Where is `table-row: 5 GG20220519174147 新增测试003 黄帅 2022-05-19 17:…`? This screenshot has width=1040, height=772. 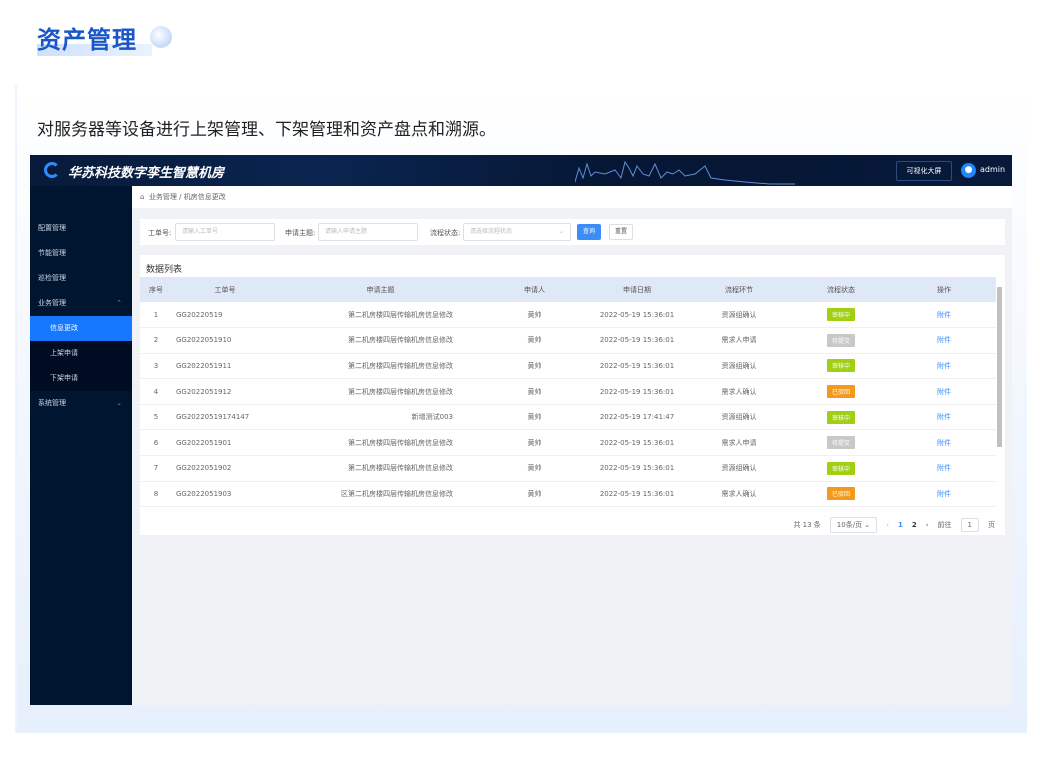 table-row: 5 GG20220519174147 新增测试003 黄帅 2022-05-19 17:… is located at coordinates (568, 417).